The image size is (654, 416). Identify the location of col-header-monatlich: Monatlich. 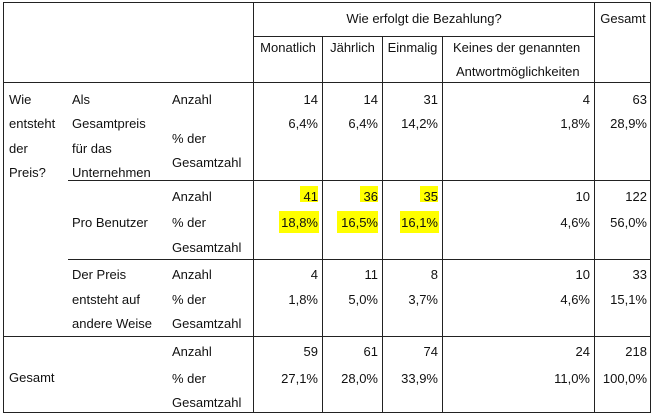
(288, 47).